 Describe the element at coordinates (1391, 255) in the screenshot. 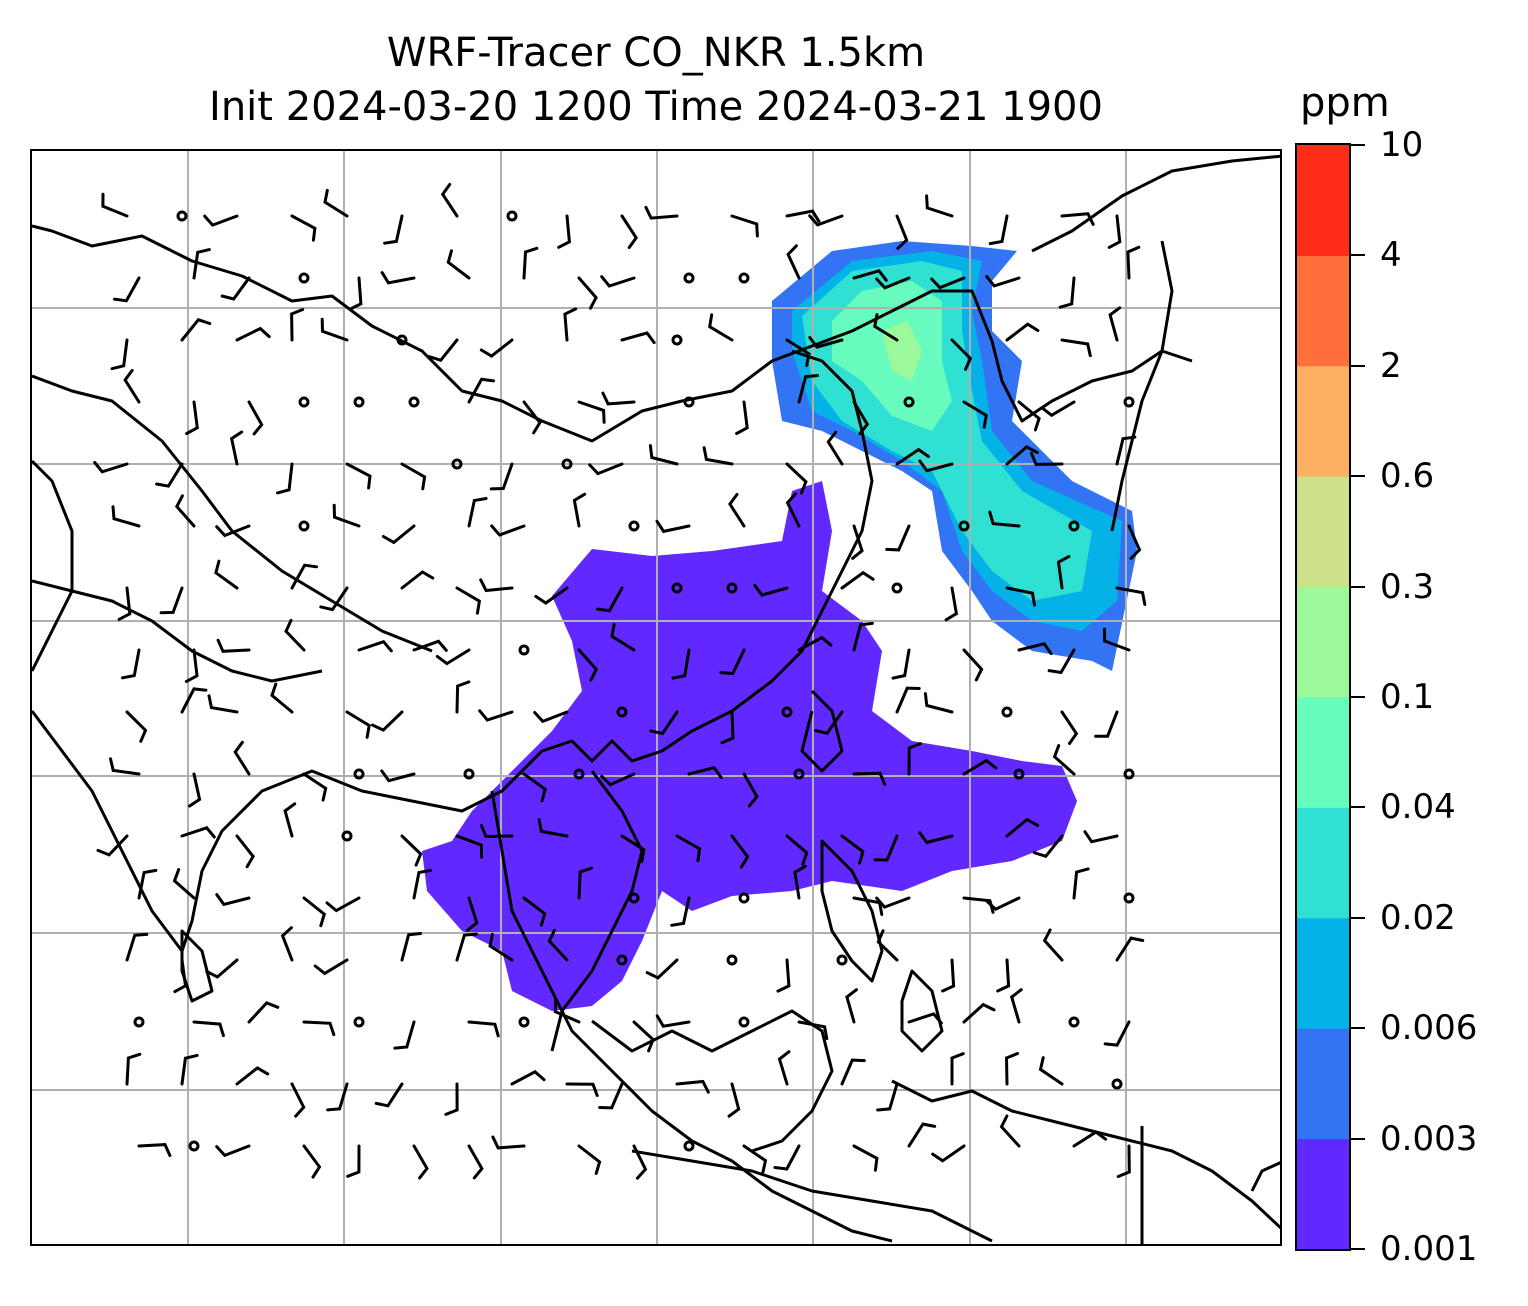

I see `colorbar-tick-label: 4` at that location.